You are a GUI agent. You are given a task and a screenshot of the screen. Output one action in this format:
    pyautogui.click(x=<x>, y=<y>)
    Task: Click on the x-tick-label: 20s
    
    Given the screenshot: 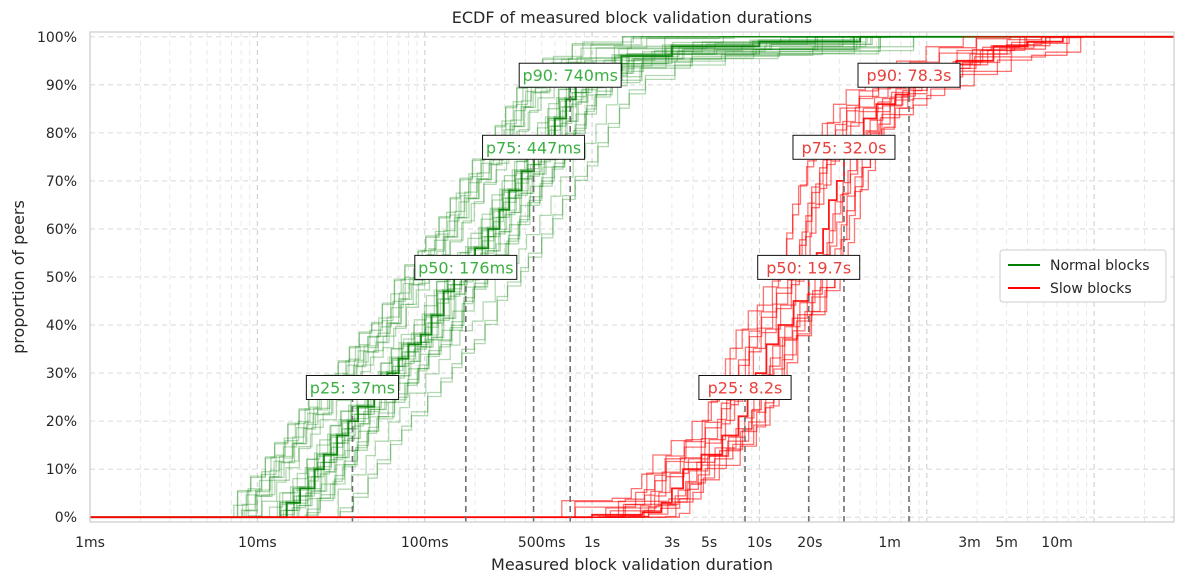 What is the action you would take?
    pyautogui.click(x=809, y=543)
    